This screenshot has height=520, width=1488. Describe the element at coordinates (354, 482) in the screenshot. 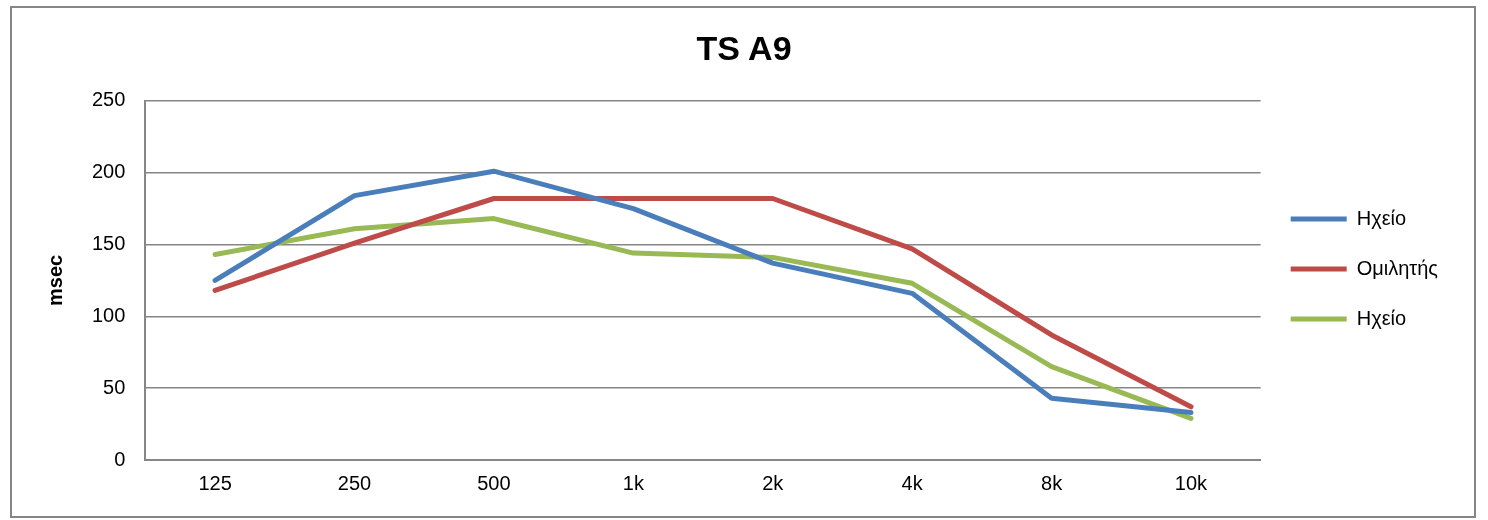

I see `x-tick-label: 250` at that location.